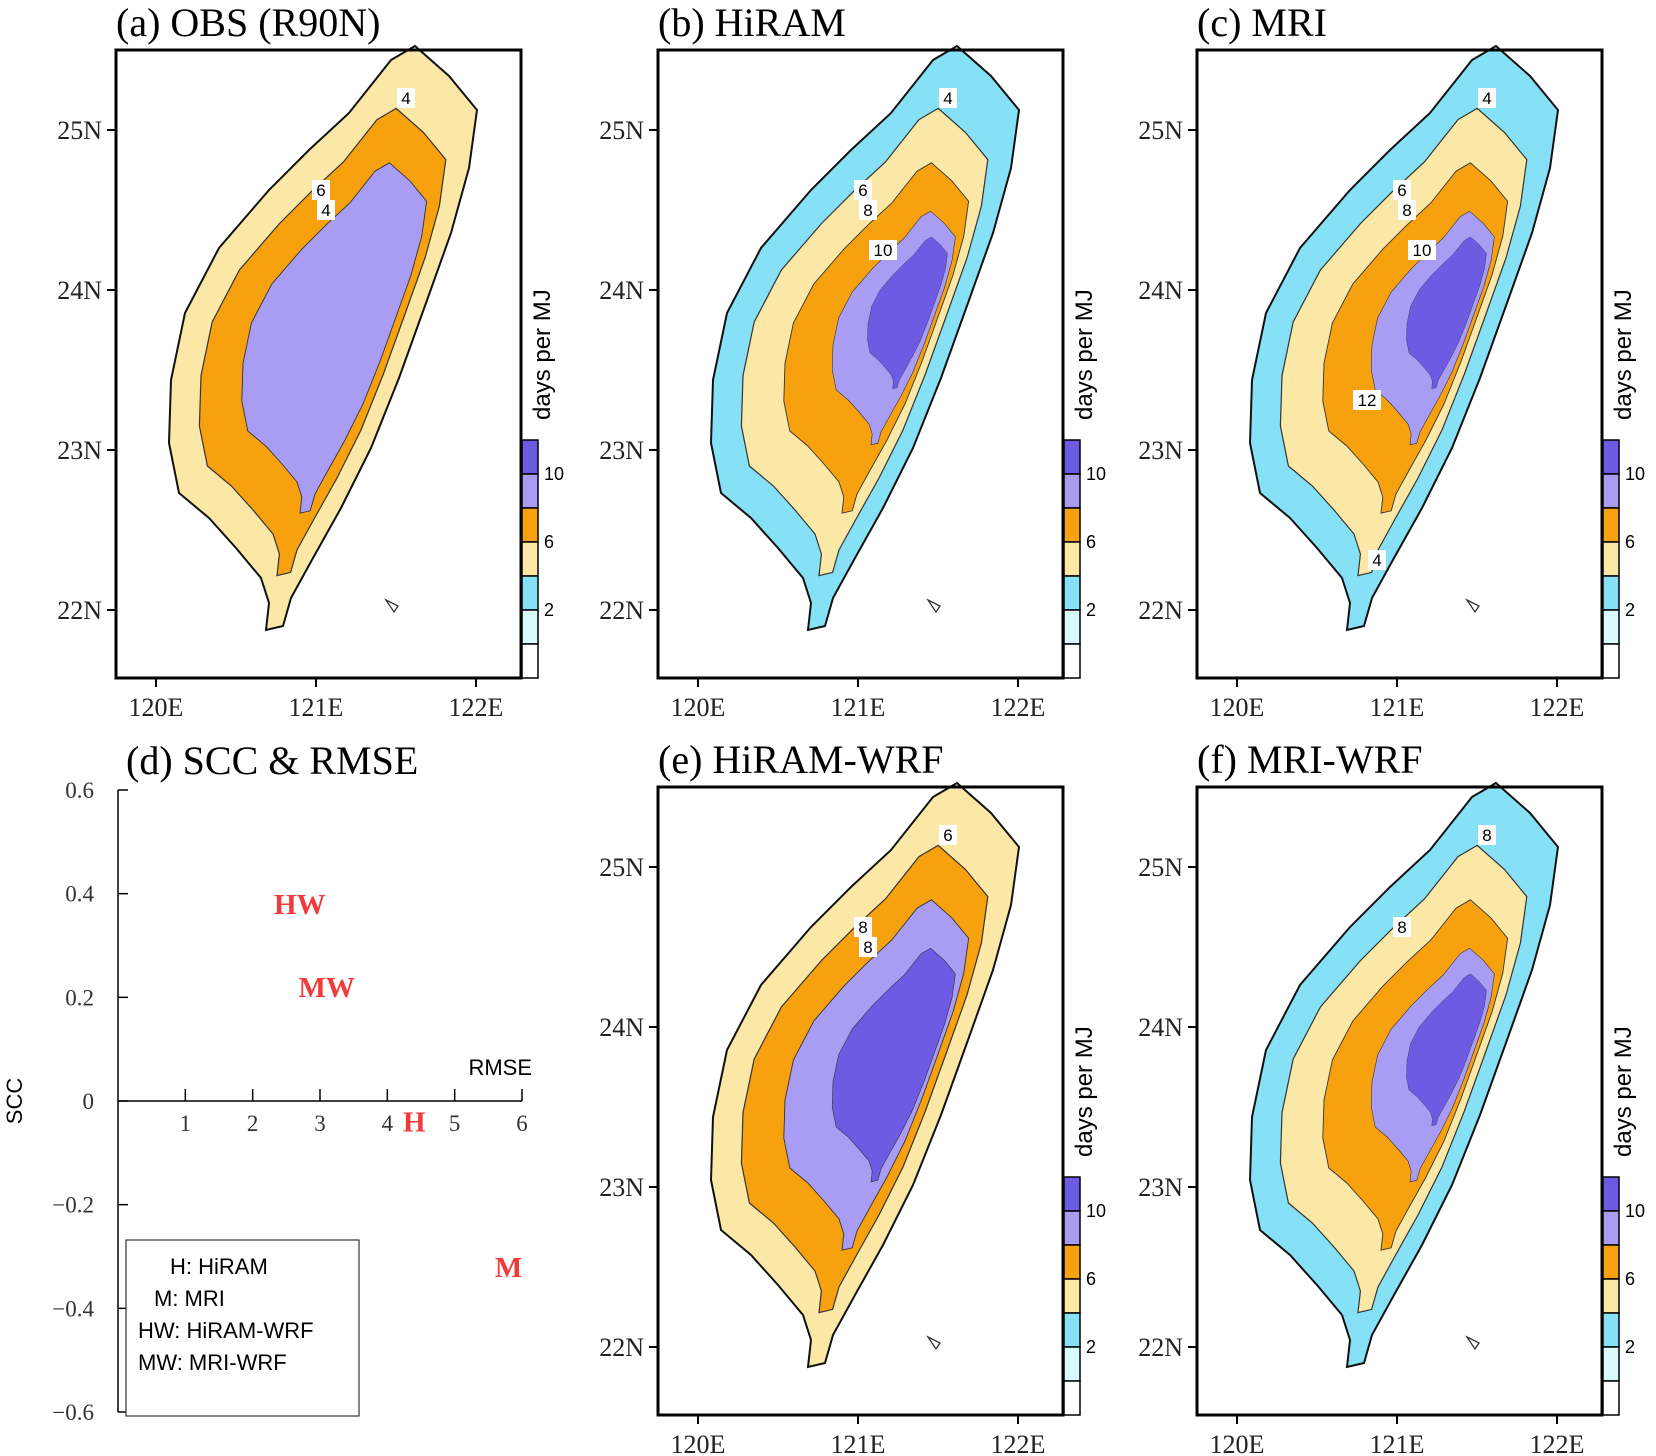  Describe the element at coordinates (73, 1205) in the screenshot. I see `y-tick-label: −0.2` at that location.